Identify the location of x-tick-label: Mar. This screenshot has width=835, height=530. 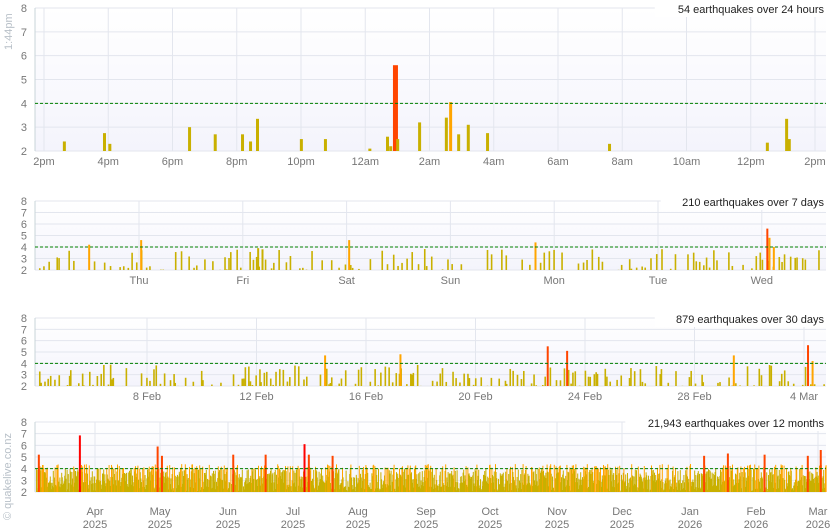
(818, 512).